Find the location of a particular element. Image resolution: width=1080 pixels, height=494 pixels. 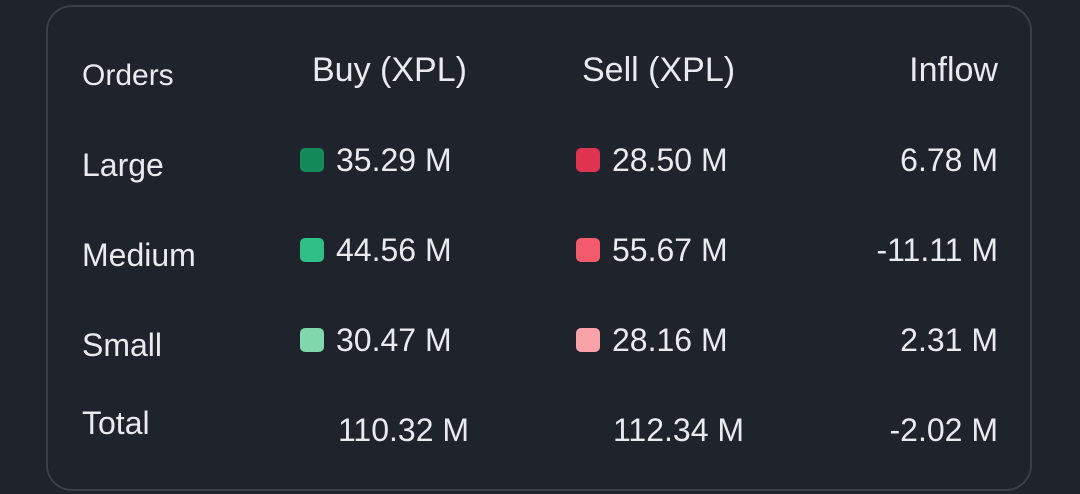

buy-value-medium: 44.56 M is located at coordinates (376, 250).